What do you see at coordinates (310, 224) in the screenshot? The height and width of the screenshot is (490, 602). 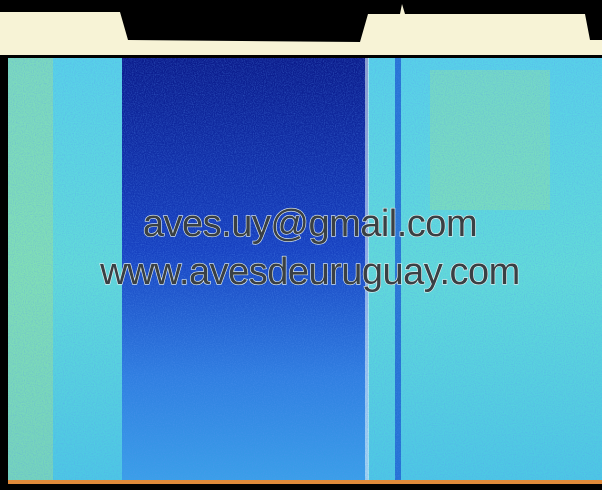 I see `email-watermark: aves.uy@gmail.com` at bounding box center [310, 224].